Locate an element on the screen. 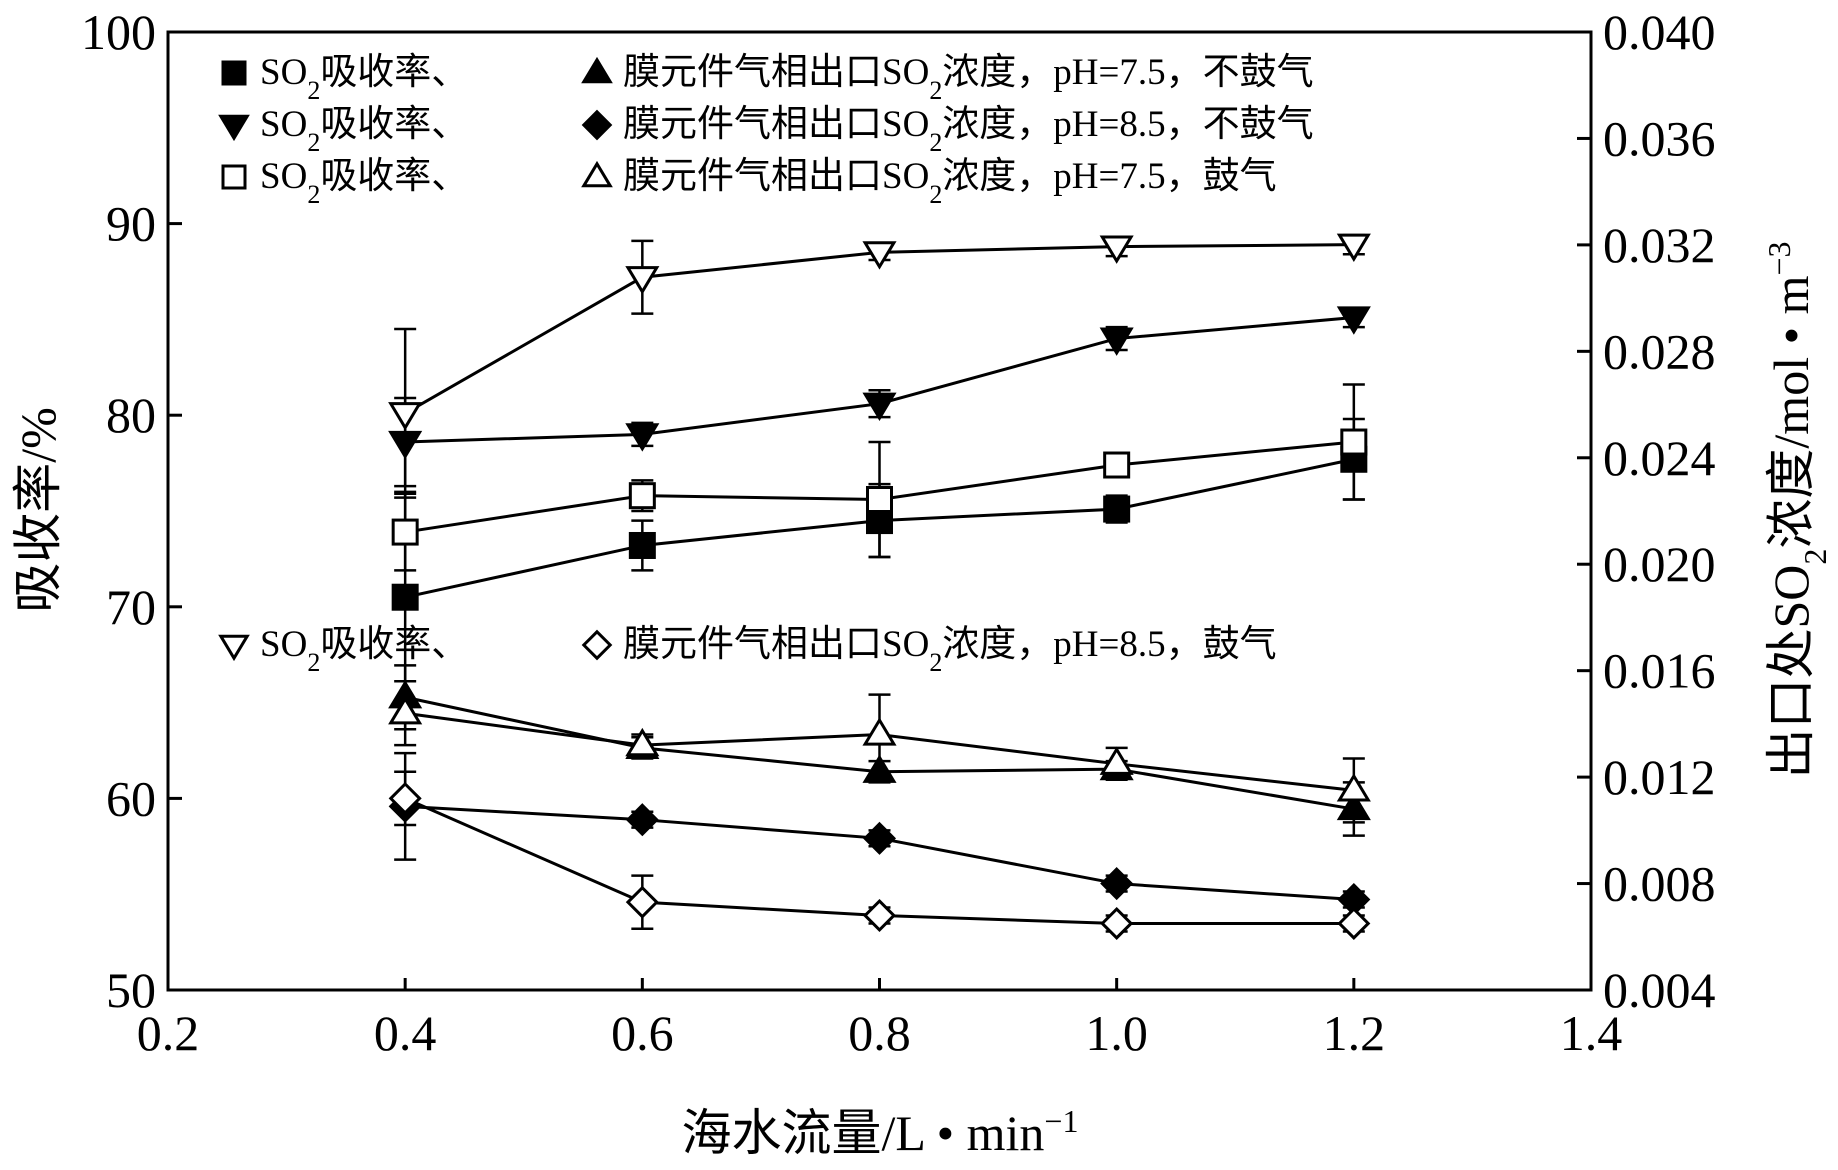 The height and width of the screenshot is (1170, 1838). y-left-tick-label: 100 is located at coordinates (118, 32).